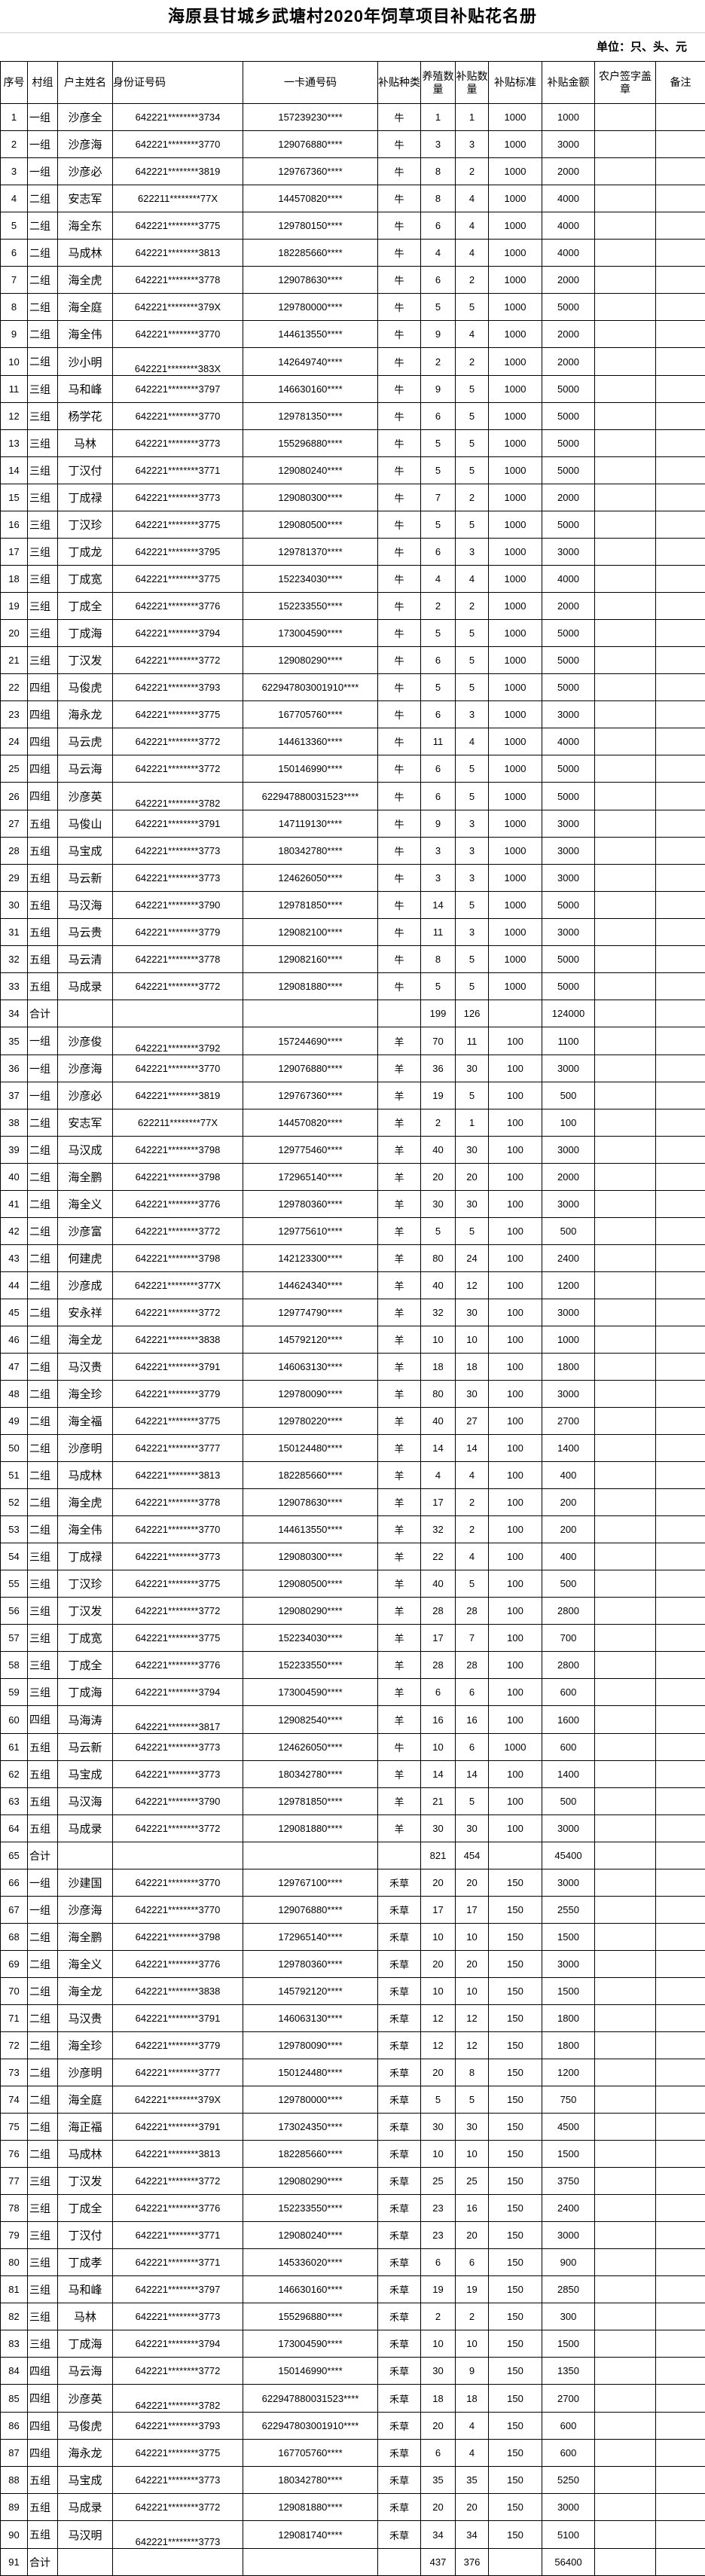 The width and height of the screenshot is (705, 2576). I want to click on cell-seq: 79, so click(14, 2236).